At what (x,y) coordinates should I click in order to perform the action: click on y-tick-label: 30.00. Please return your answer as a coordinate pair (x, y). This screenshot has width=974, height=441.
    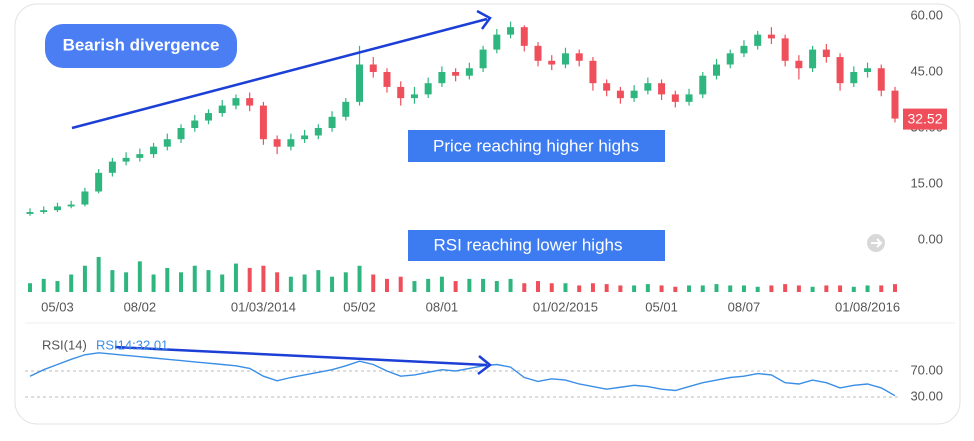
    Looking at the image, I should click on (926, 395).